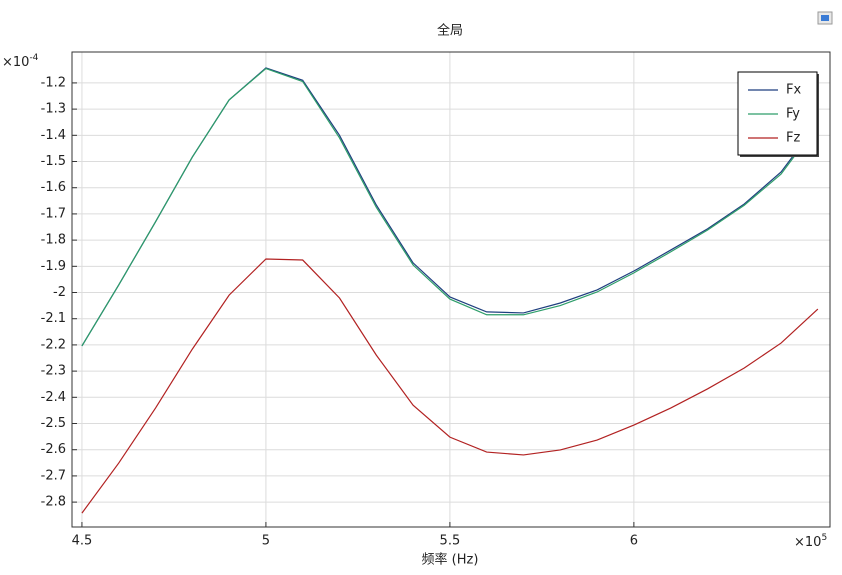 The height and width of the screenshot is (575, 842). Describe the element at coordinates (53, 371) in the screenshot. I see `y-tick-label: -2.3` at that location.